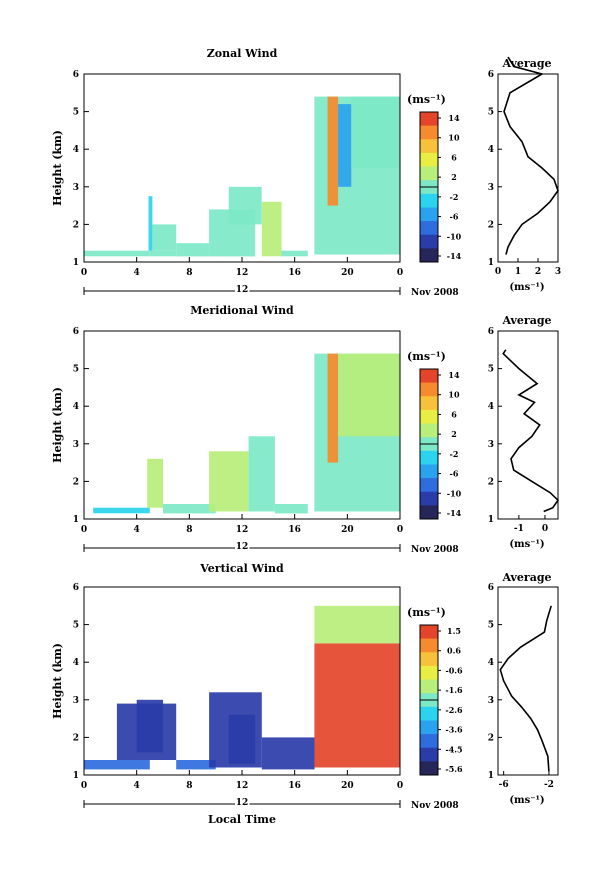  Describe the element at coordinates (454, 138) in the screenshot. I see `colorbar-tick-label: 10` at that location.